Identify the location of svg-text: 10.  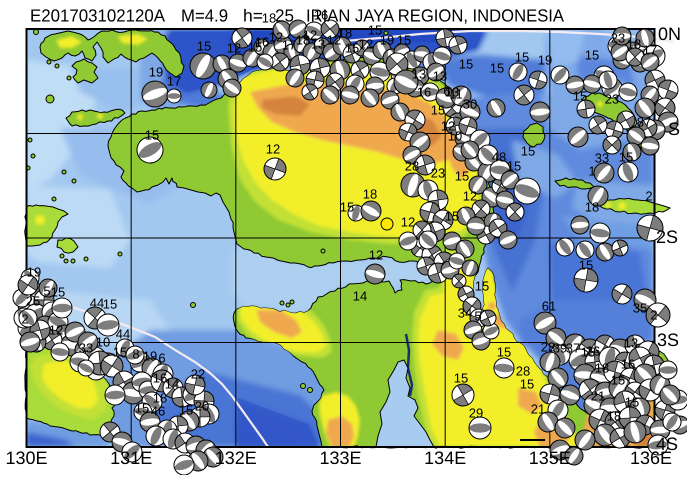
(455, 136).